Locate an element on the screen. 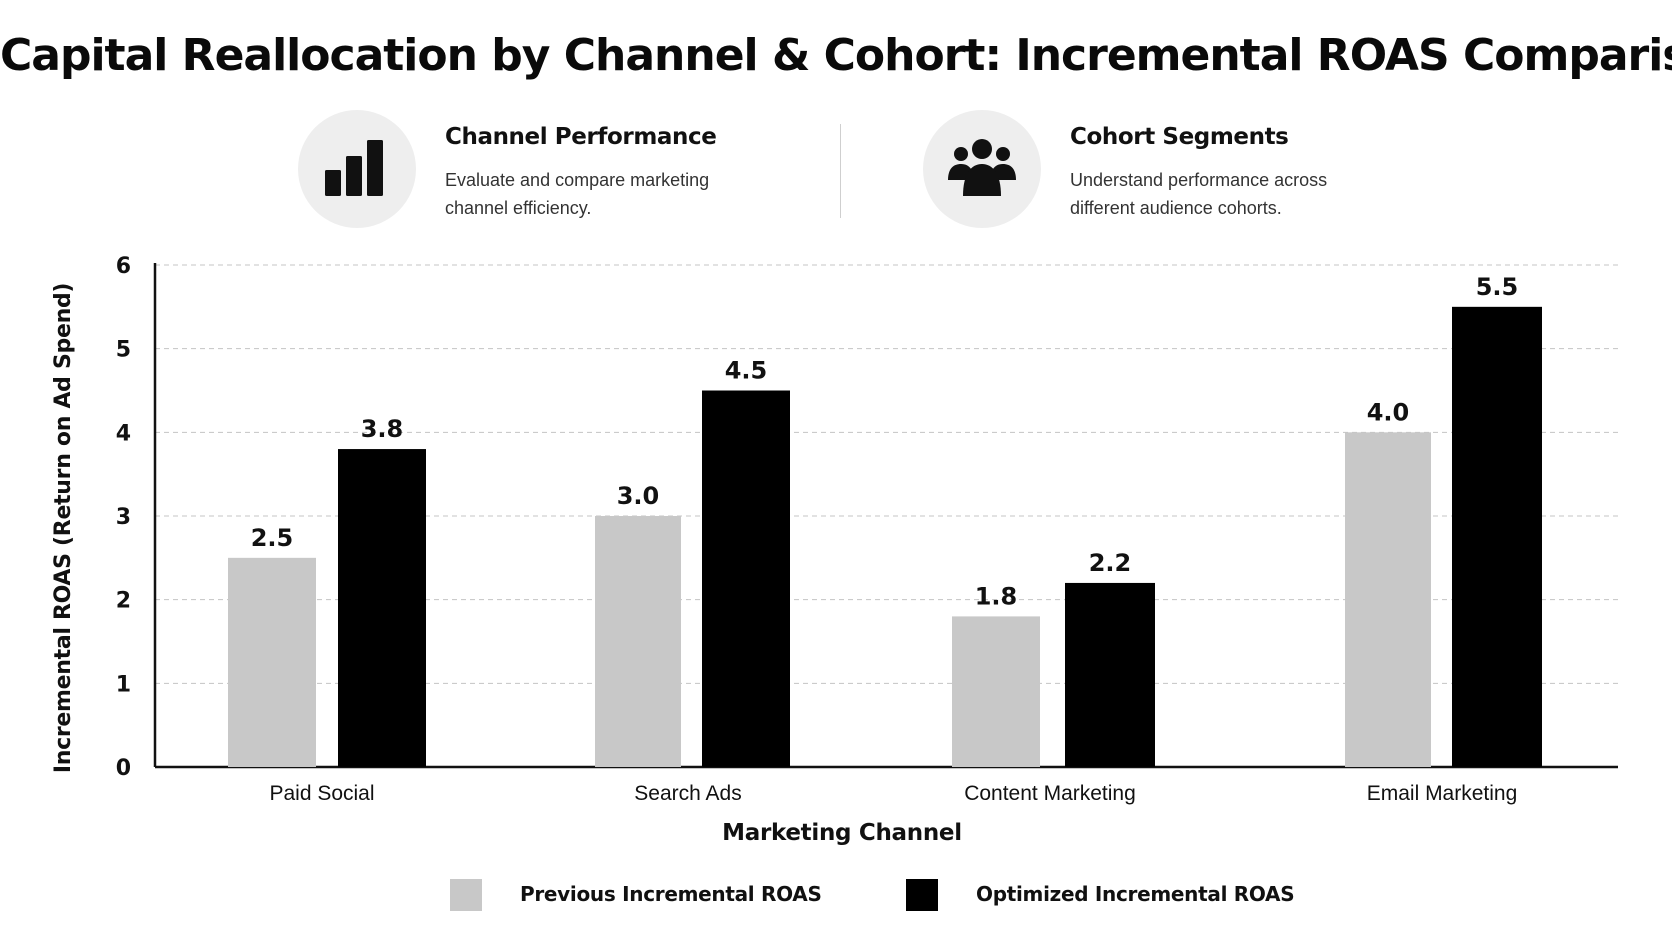 The width and height of the screenshot is (1672, 941). legend-swatch-optimized is located at coordinates (922, 895).